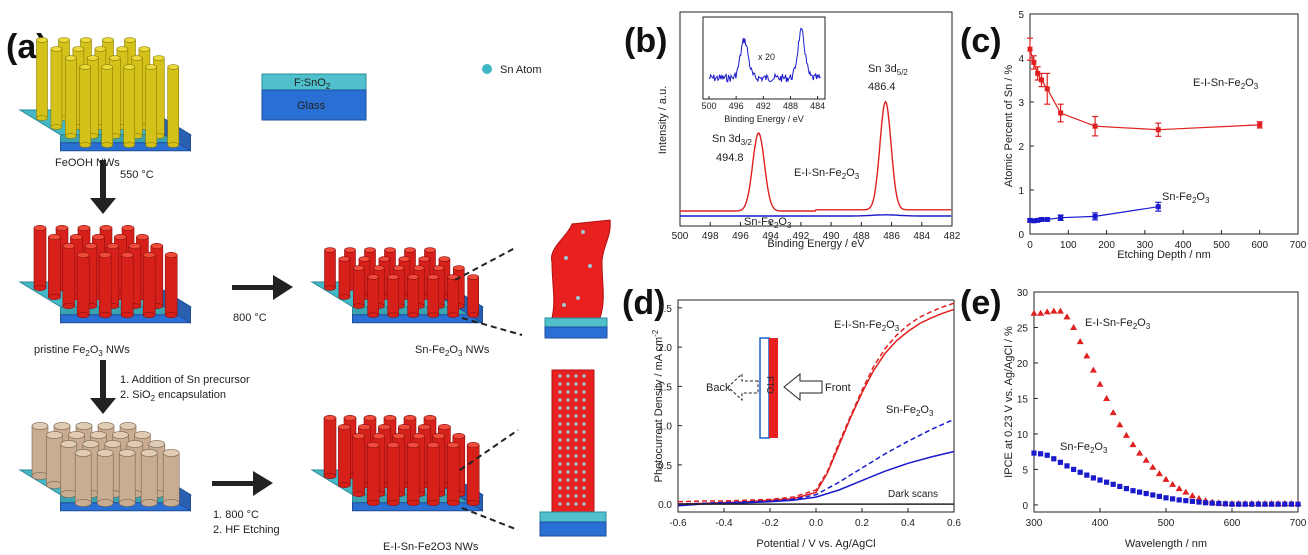  Describe the element at coordinates (107, 92) in the screenshot. I see `wires-feooh` at that location.